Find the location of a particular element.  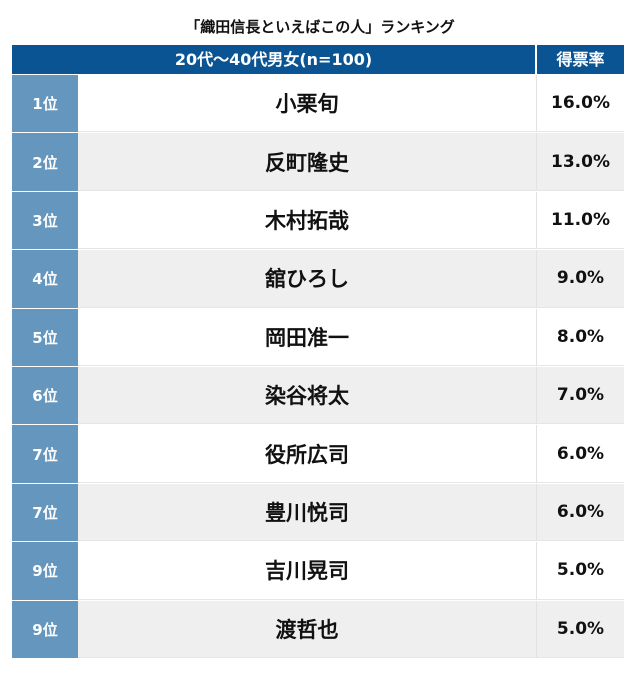

rank-cell: 3位 is located at coordinates (45, 220).